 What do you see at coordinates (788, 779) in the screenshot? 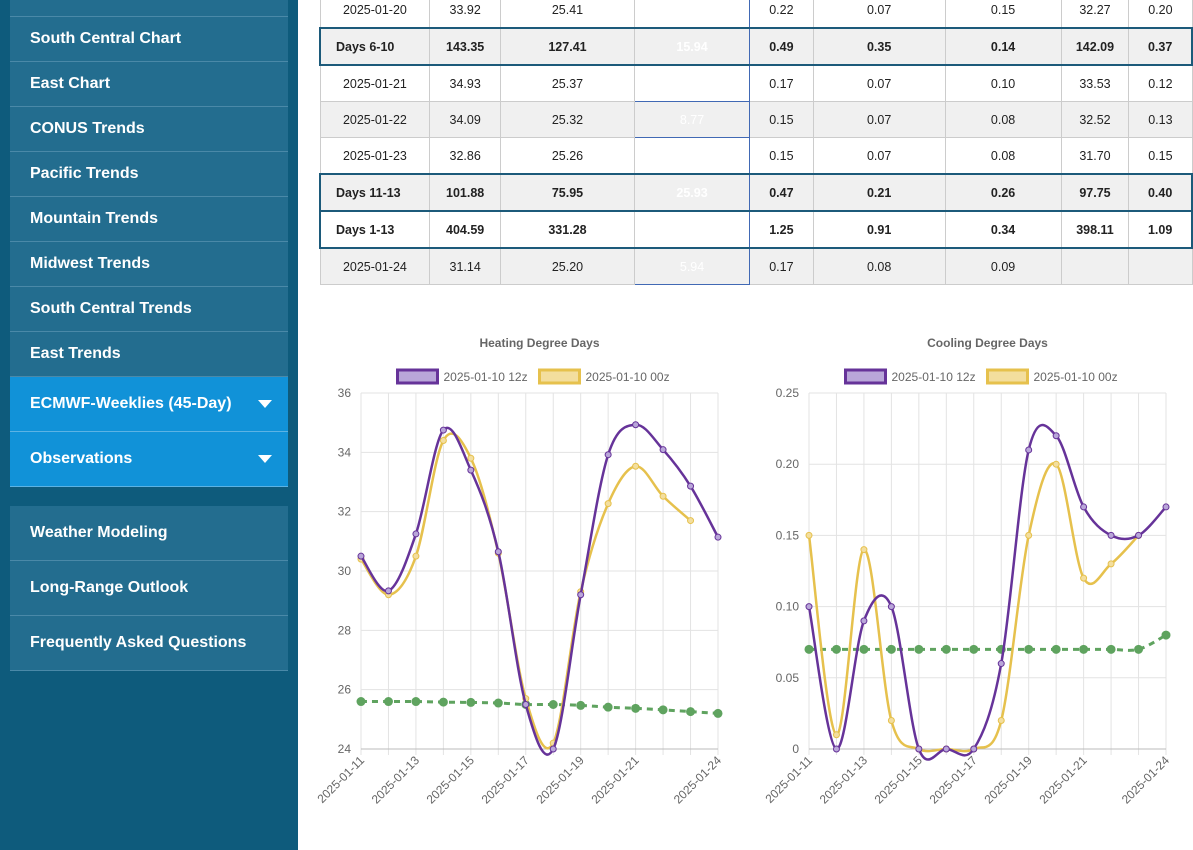
I see `x-tick-label: 2025-01-11` at bounding box center [788, 779].